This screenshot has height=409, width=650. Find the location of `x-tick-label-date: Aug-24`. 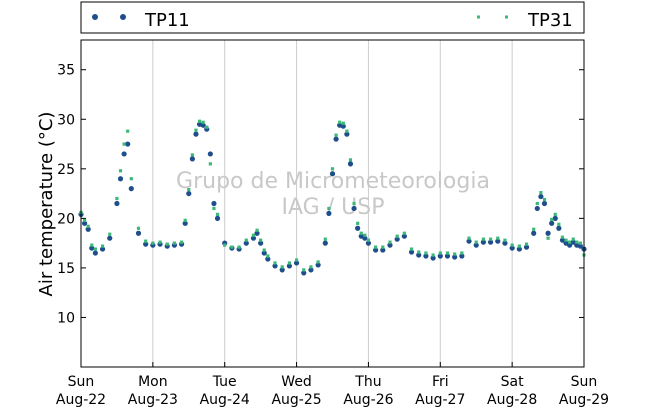

x-tick-label-date: Aug-24 is located at coordinates (225, 400).